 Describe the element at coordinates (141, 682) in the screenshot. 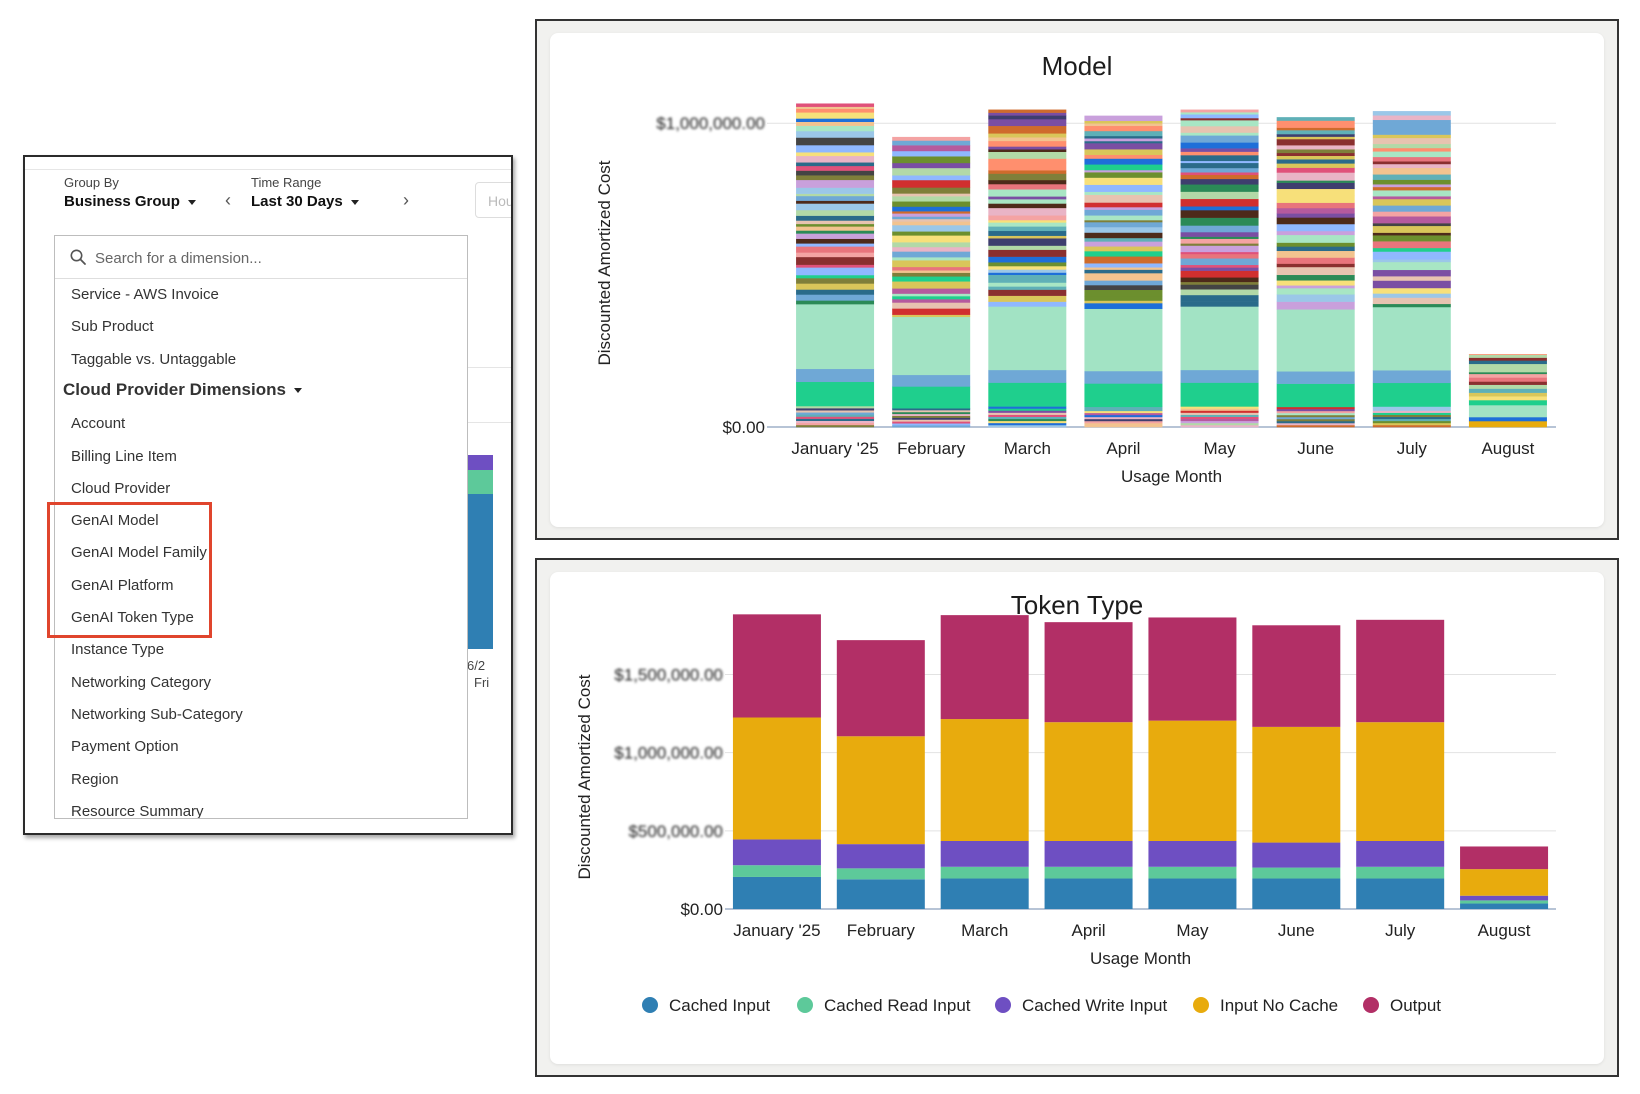

I see `dimension-item: Networking Category` at that location.